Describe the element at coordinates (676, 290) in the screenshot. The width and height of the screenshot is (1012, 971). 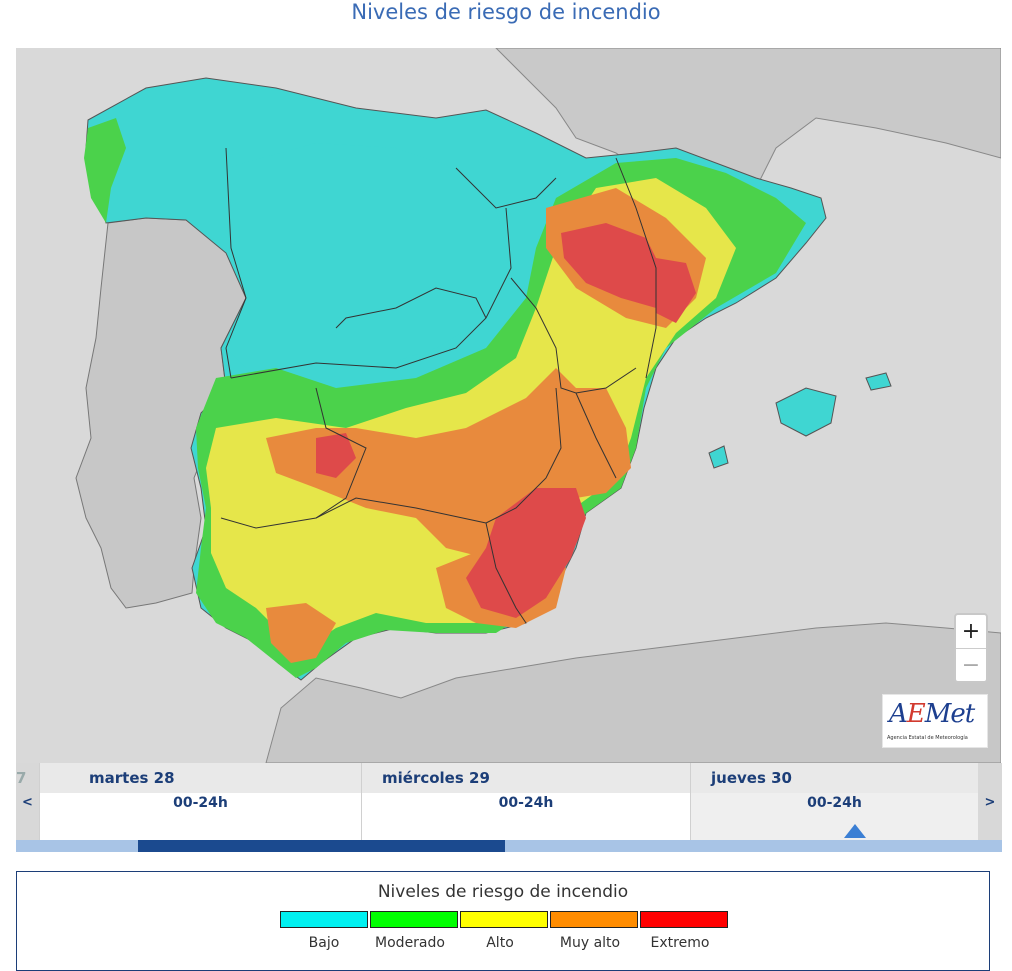
I see `zone-extremo-lleida` at that location.